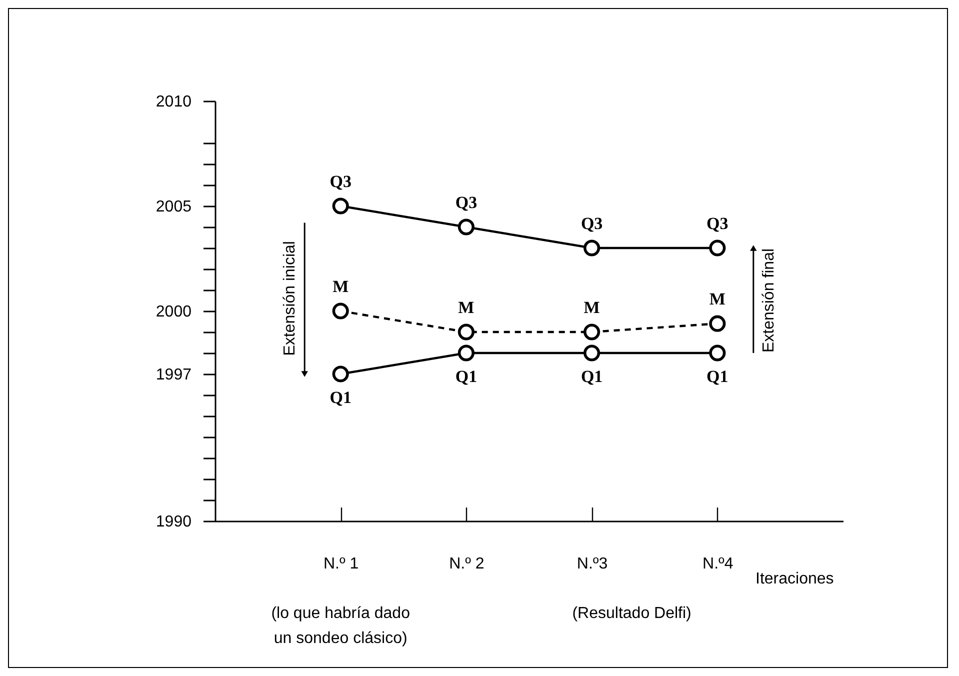 Image resolution: width=959 pixels, height=676 pixels. Describe the element at coordinates (290, 298) in the screenshot. I see `annotation: Extensión inicial` at that location.